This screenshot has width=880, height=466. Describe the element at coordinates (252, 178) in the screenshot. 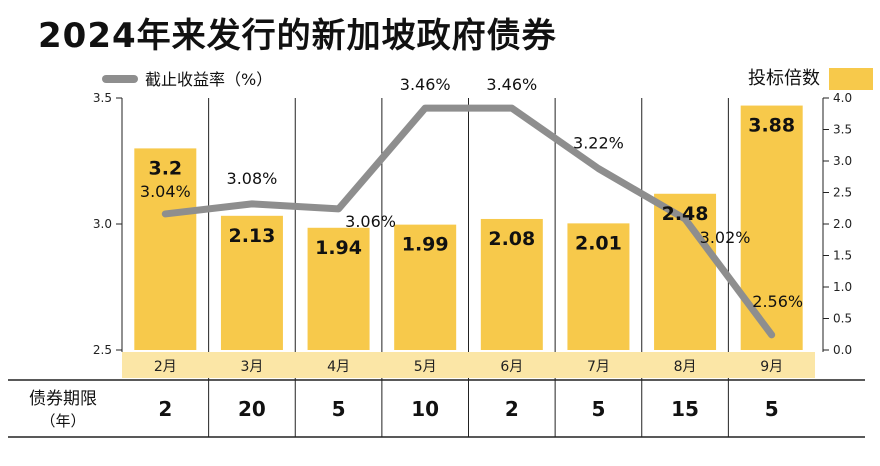

I see `line-value-label: 3.08%` at that location.